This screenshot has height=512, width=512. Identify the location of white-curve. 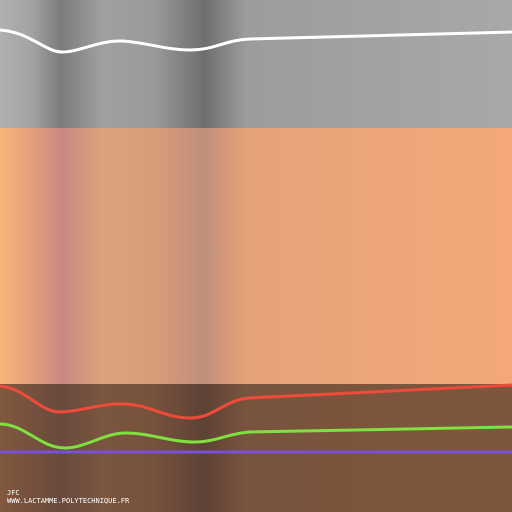
(256, 41).